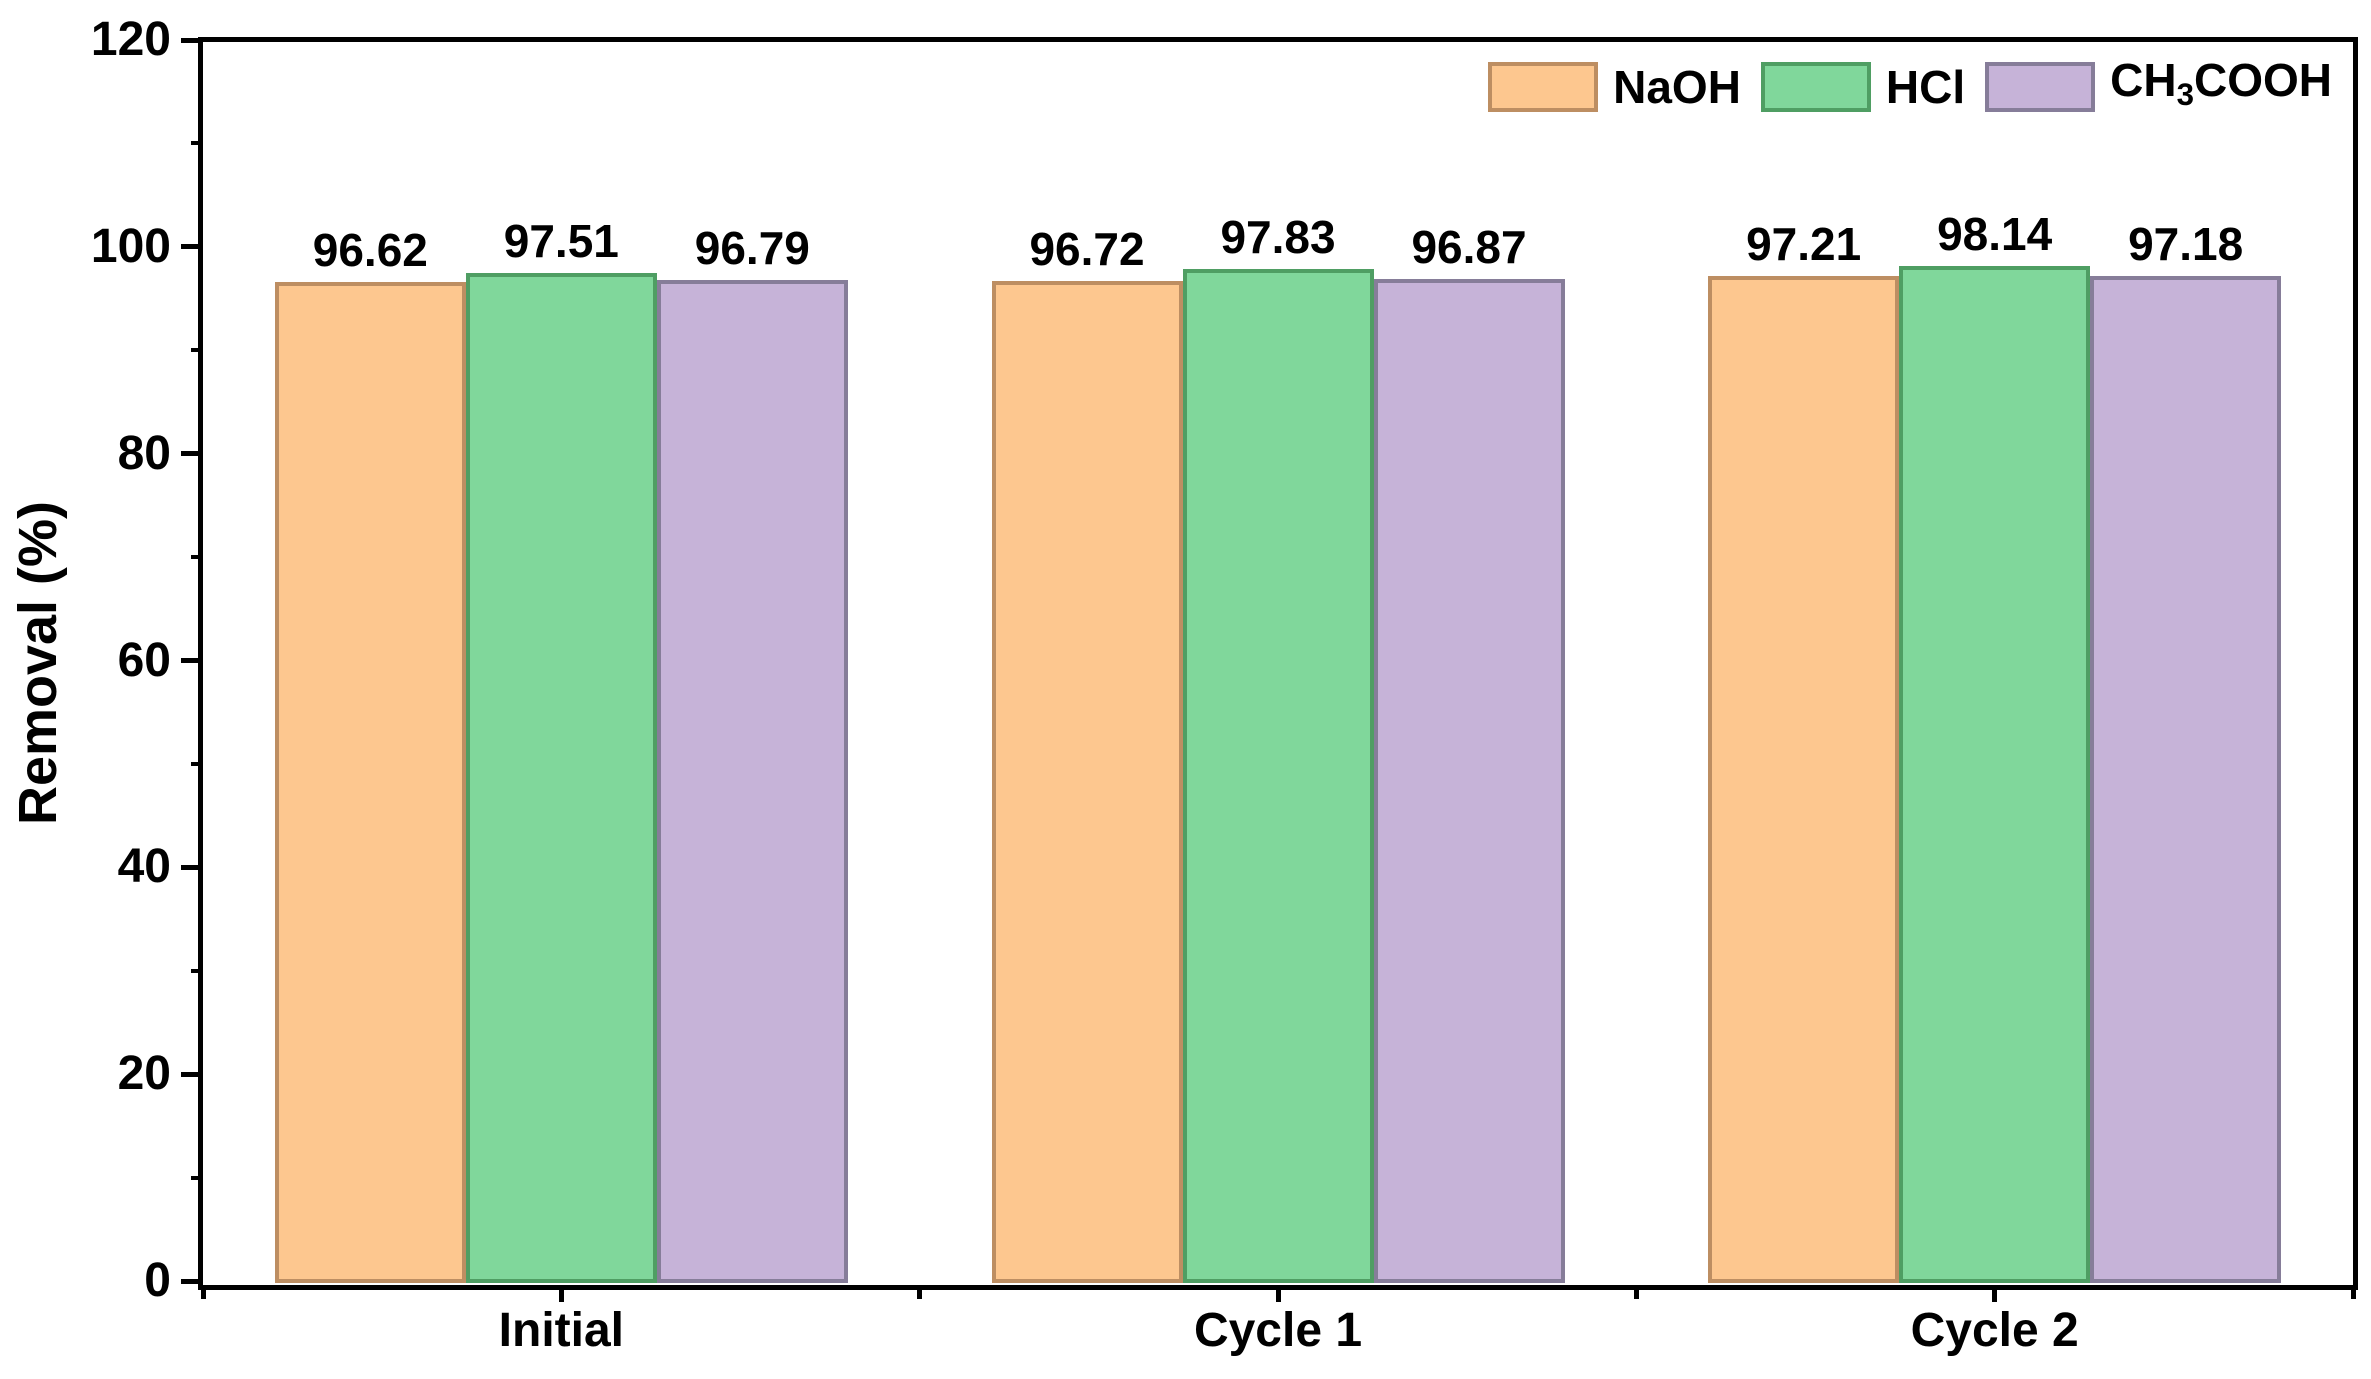 This screenshot has height=1379, width=2371. What do you see at coordinates (561, 240) in the screenshot?
I see `bar-value-label: 97.51` at bounding box center [561, 240].